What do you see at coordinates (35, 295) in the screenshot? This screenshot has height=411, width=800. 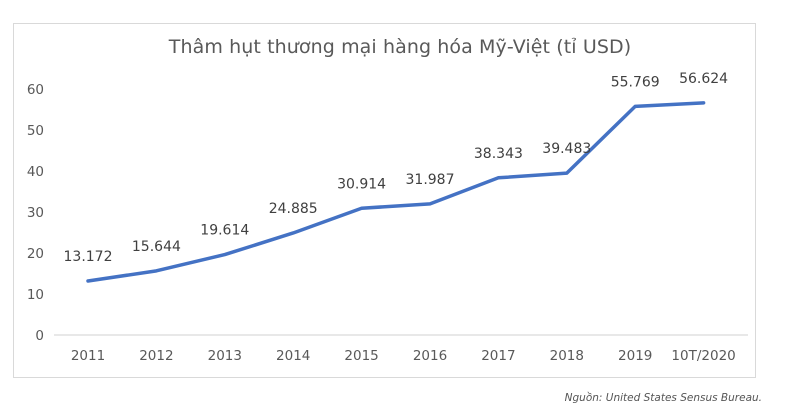 I see `y-tick-label: 10` at bounding box center [35, 295].